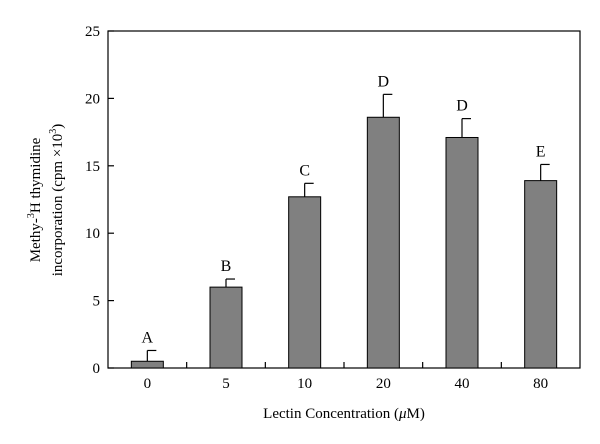  Describe the element at coordinates (92, 167) in the screenshot. I see `y-tick-label: 15` at that location.